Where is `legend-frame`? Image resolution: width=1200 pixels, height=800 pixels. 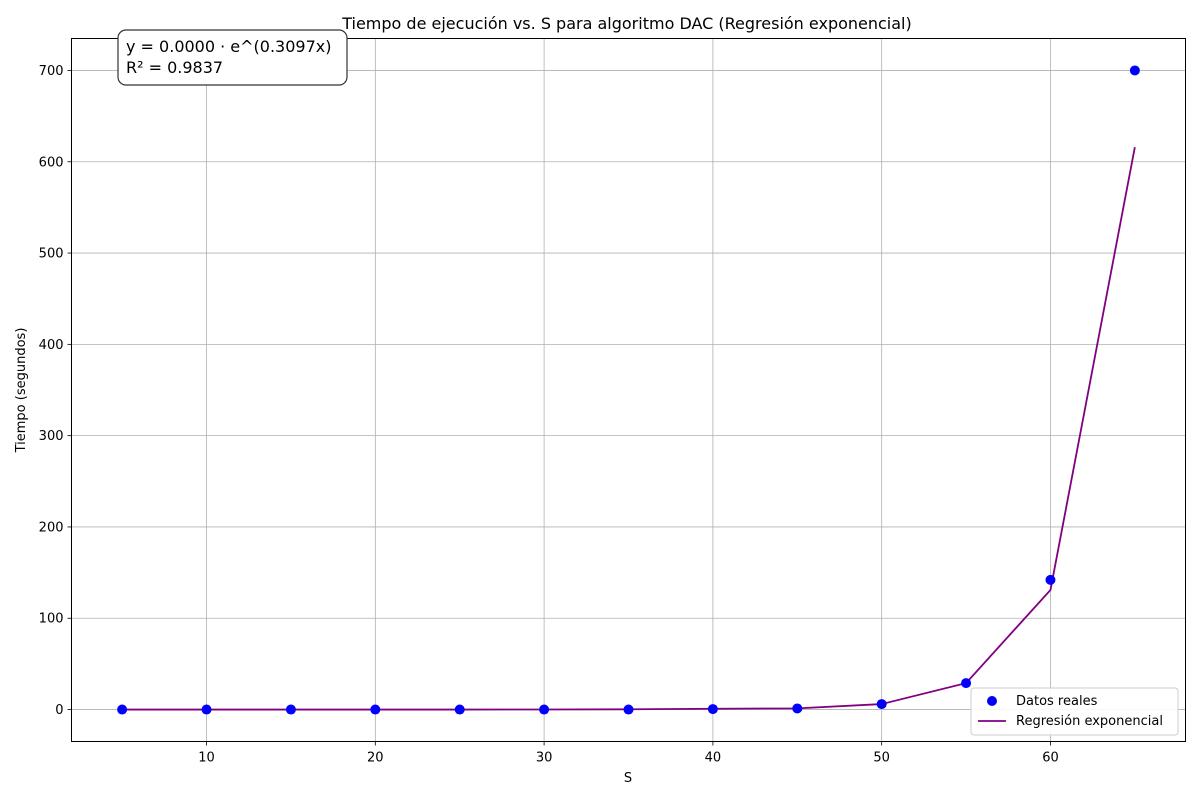
legend-frame is located at coordinates (1074, 711).